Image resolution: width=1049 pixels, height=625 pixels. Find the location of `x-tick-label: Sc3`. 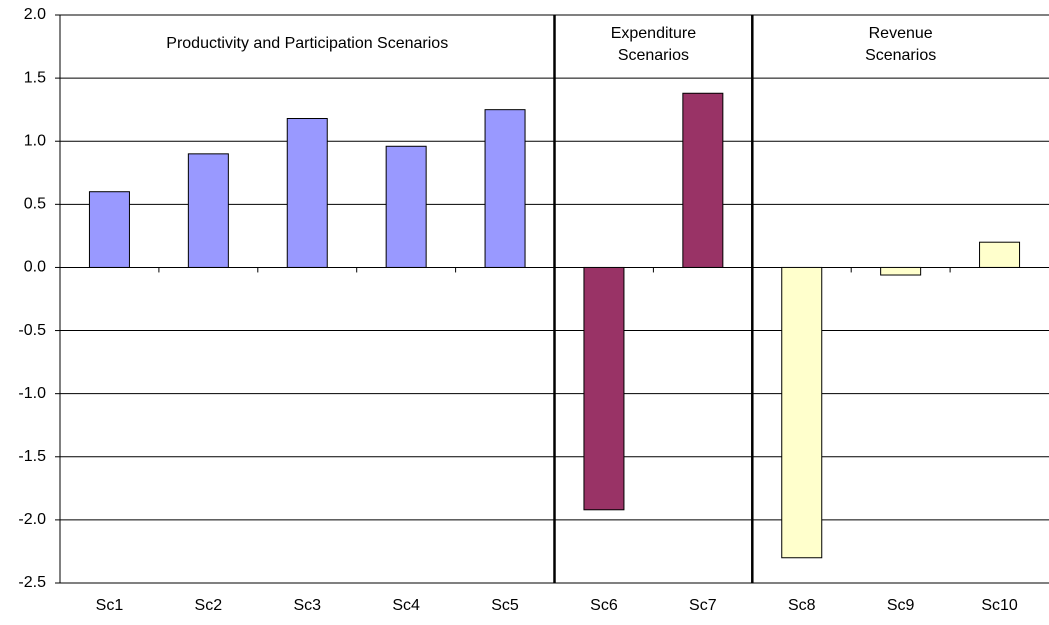

x-tick-label: Sc3 is located at coordinates (307, 605).